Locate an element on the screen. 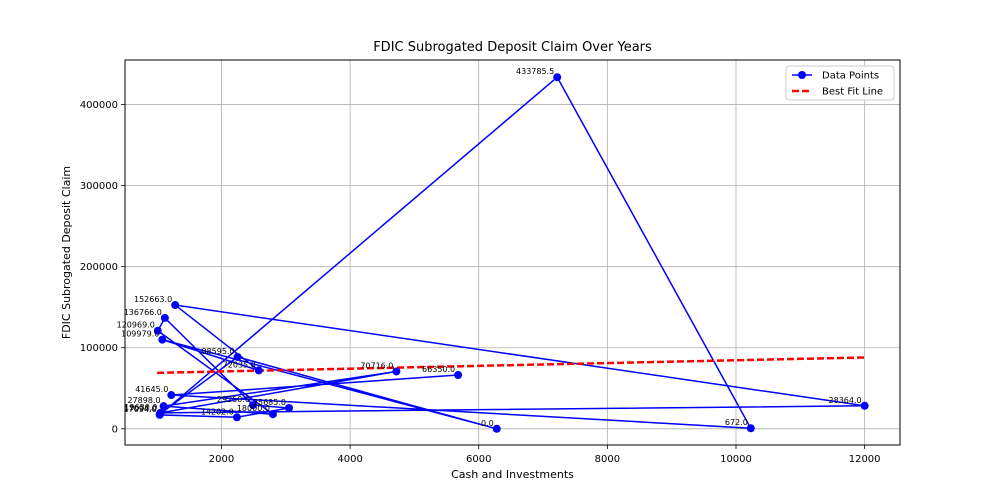  data-point-label: 120969.0 is located at coordinates (136, 325).